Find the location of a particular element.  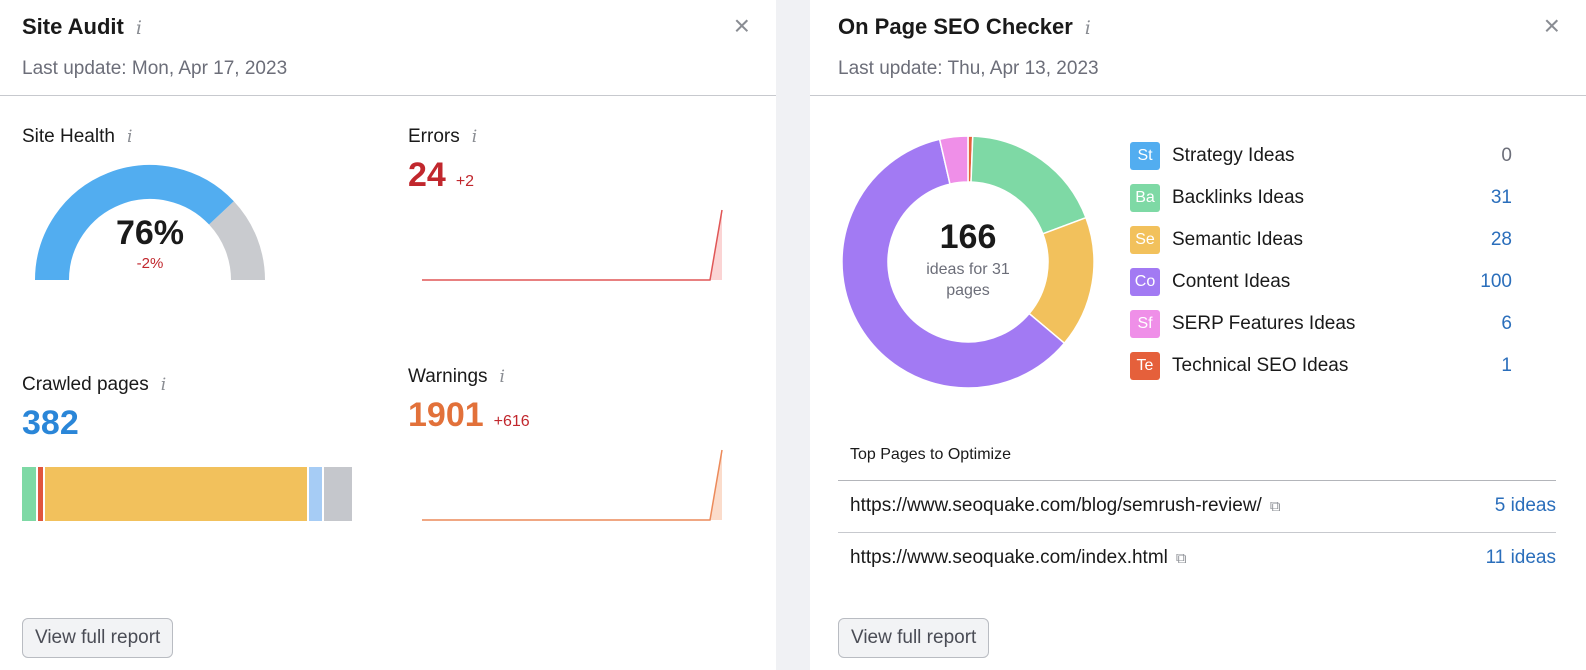

site-health-label-text: Site Health is located at coordinates (68, 136).